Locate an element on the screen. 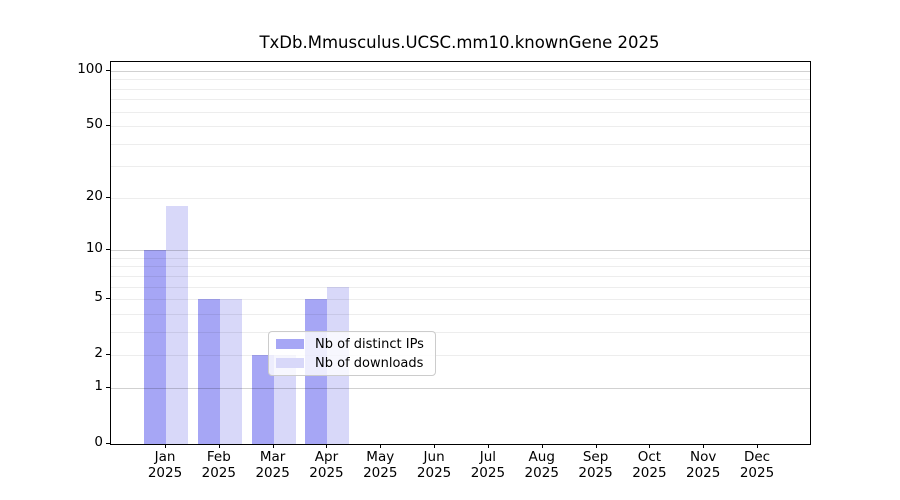 Image resolution: width=900 pixels, height=500 pixels. y-tick-label: 100 is located at coordinates (90, 69).